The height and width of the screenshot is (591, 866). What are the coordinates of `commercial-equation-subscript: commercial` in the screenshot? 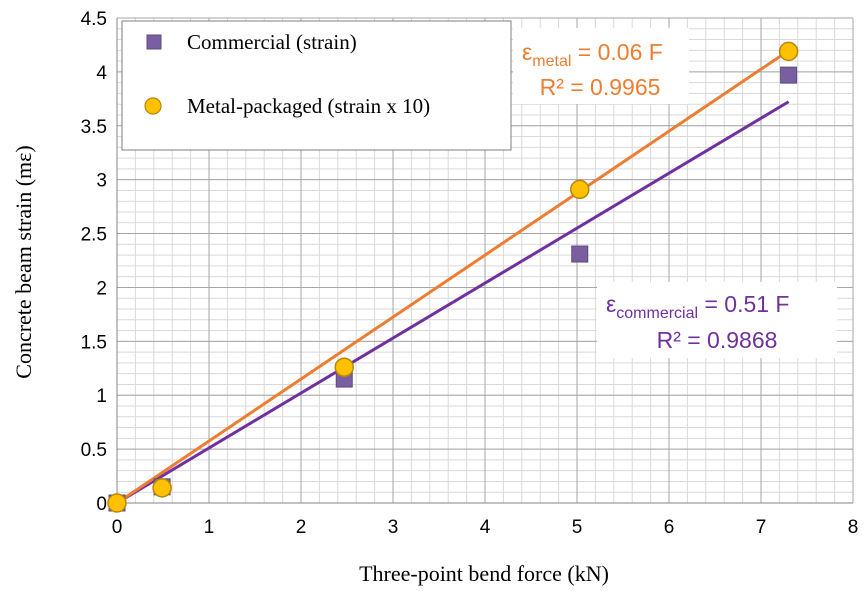 It's located at (657, 313).